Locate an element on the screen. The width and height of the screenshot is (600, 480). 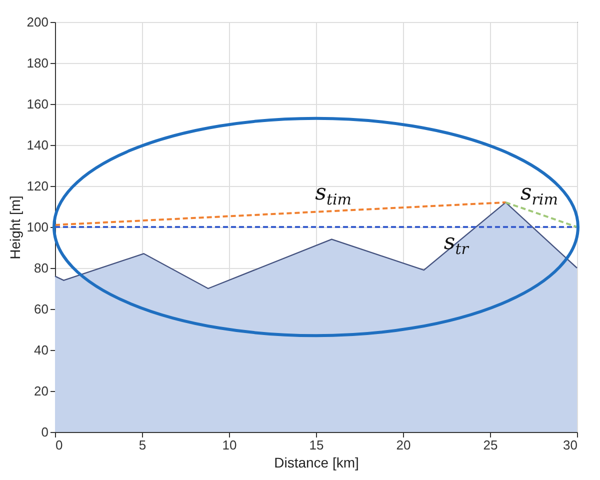
y-tick-label: 80 is located at coordinates (41, 268).